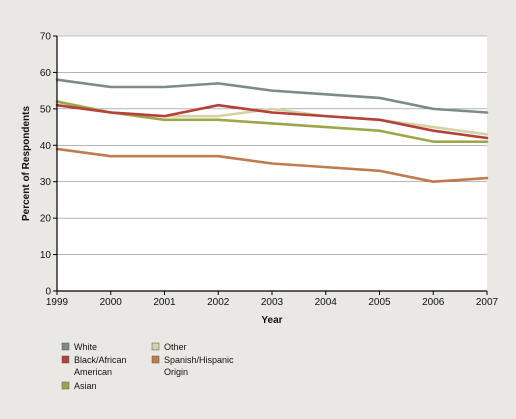  What do you see at coordinates (46, 73) in the screenshot?
I see `y-tick-label: 60` at bounding box center [46, 73].